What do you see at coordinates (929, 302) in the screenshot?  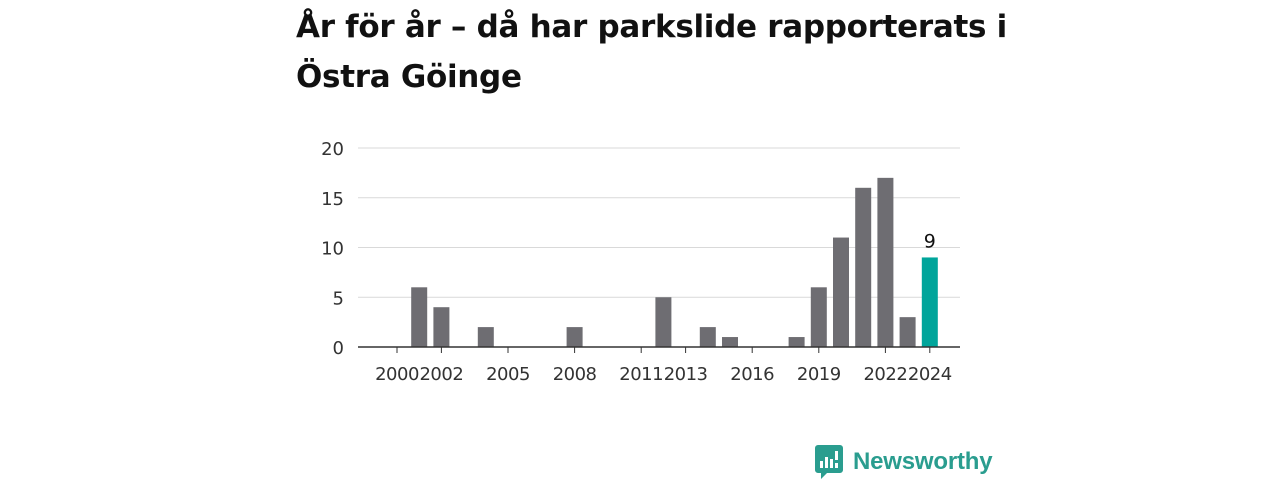 I see `bar-2024` at bounding box center [929, 302].